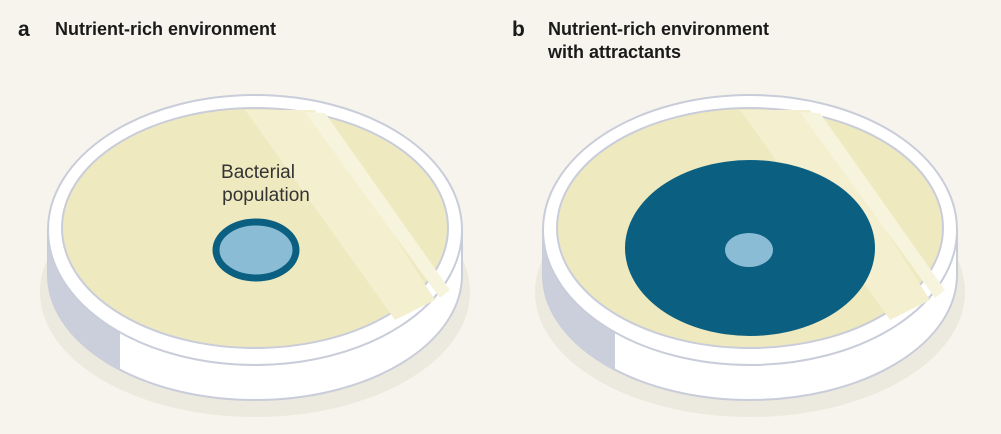  I want to click on initial-colony, so click(749, 250).